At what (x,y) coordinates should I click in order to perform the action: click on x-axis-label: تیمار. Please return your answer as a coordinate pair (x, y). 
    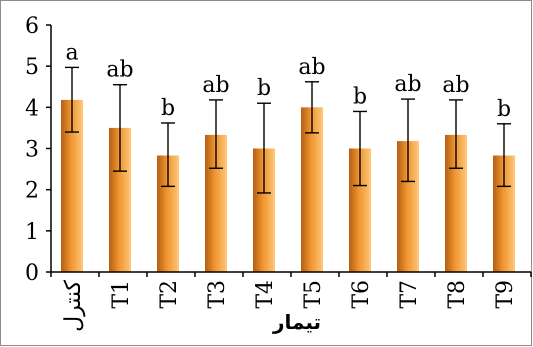
    Looking at the image, I should click on (296, 322).